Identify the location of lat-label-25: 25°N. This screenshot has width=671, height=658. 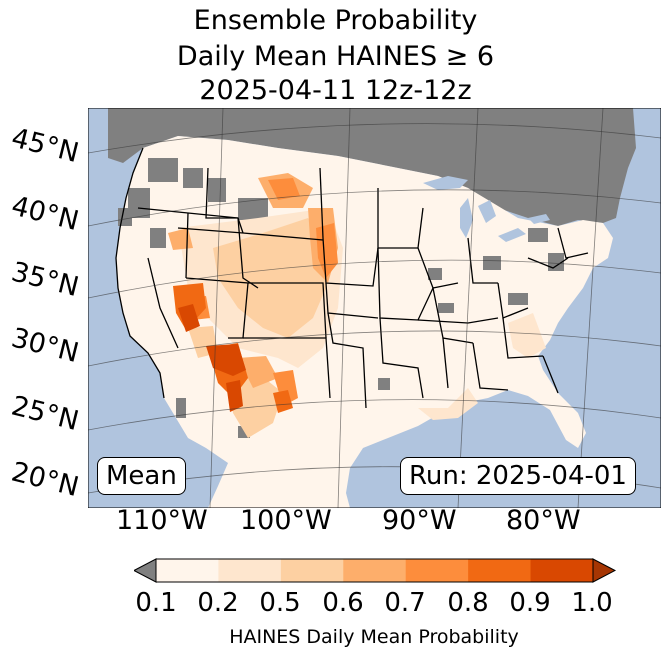
(45, 414).